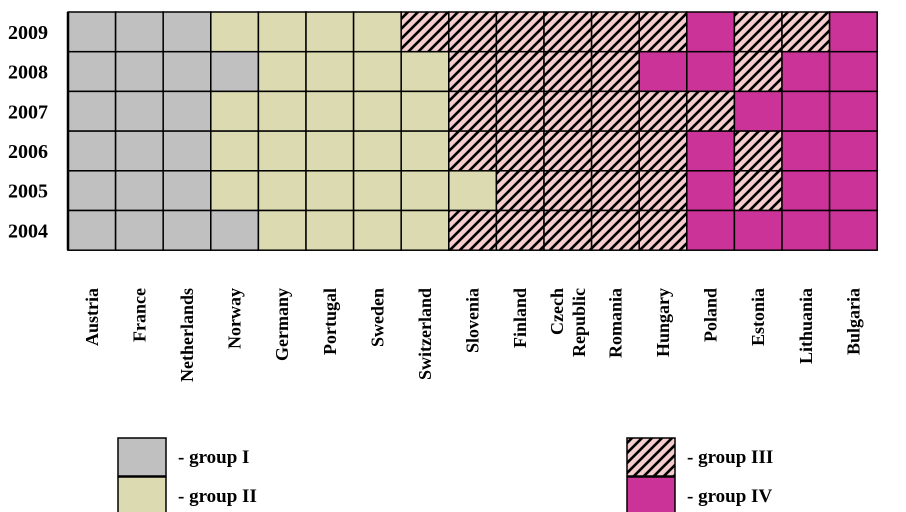 The height and width of the screenshot is (512, 906). What do you see at coordinates (758, 317) in the screenshot?
I see `x-tick-label: Estonia` at bounding box center [758, 317].